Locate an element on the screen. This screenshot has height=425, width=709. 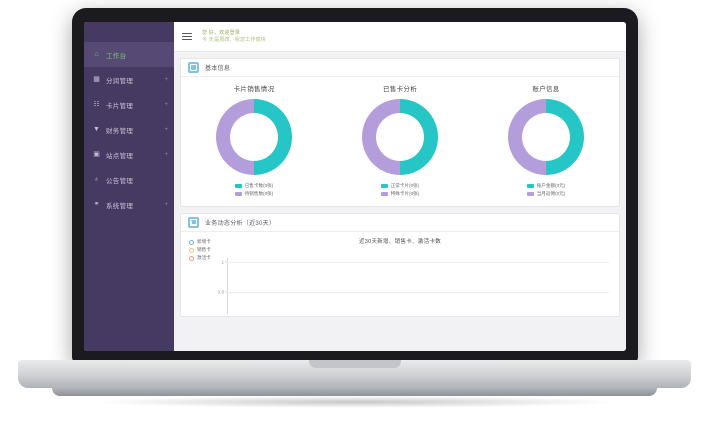
chart-legend: 正常卡片(0张) 特殊卡片(0张) is located at coordinates (400, 190).